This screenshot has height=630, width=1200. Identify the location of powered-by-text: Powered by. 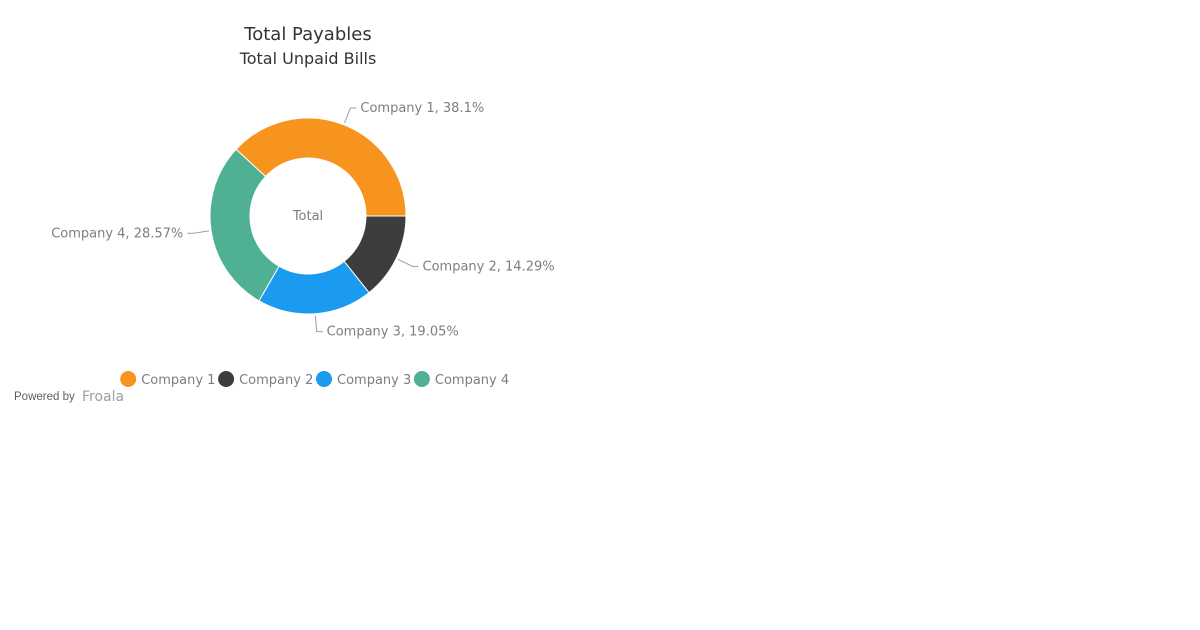
(44, 397).